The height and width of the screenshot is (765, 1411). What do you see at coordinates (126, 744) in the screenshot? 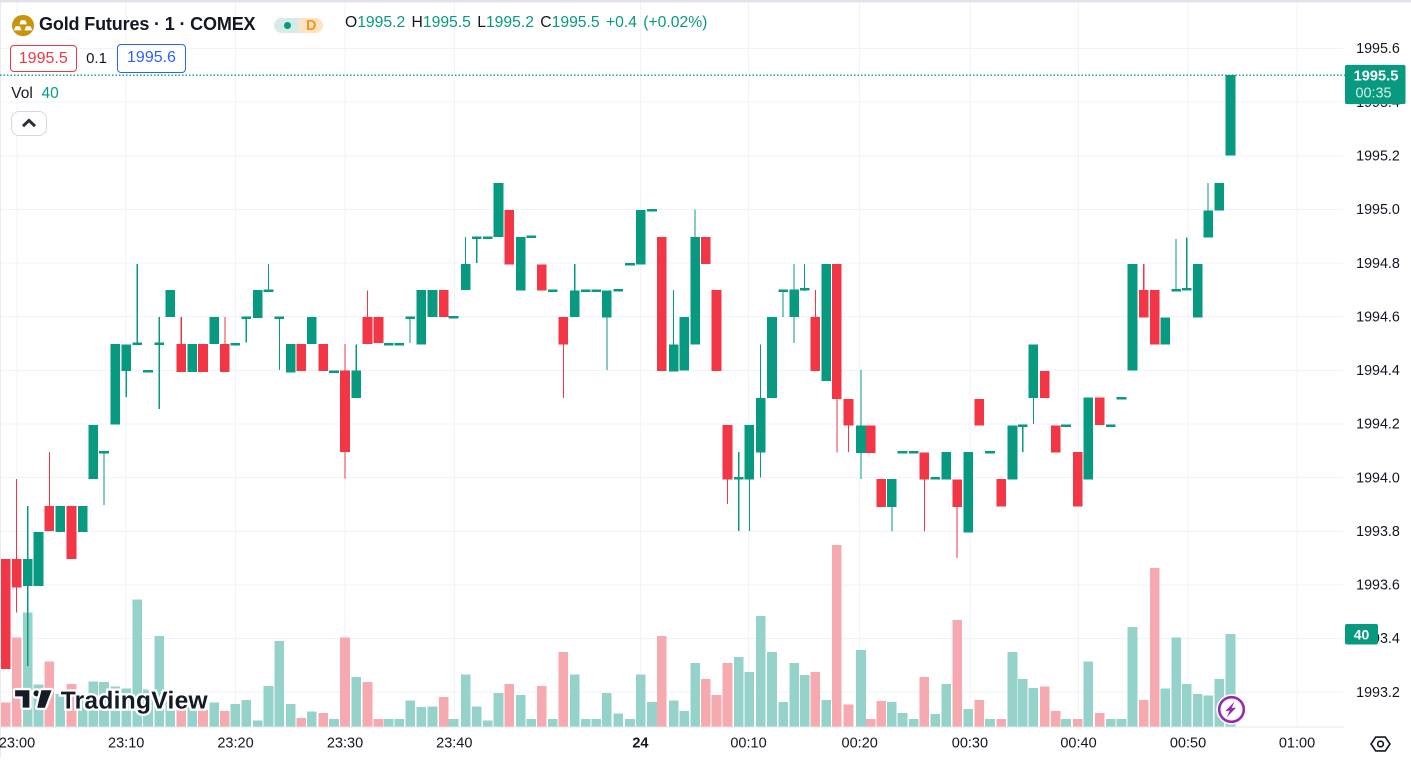
I see `svg-text: 23:10` at bounding box center [126, 744].